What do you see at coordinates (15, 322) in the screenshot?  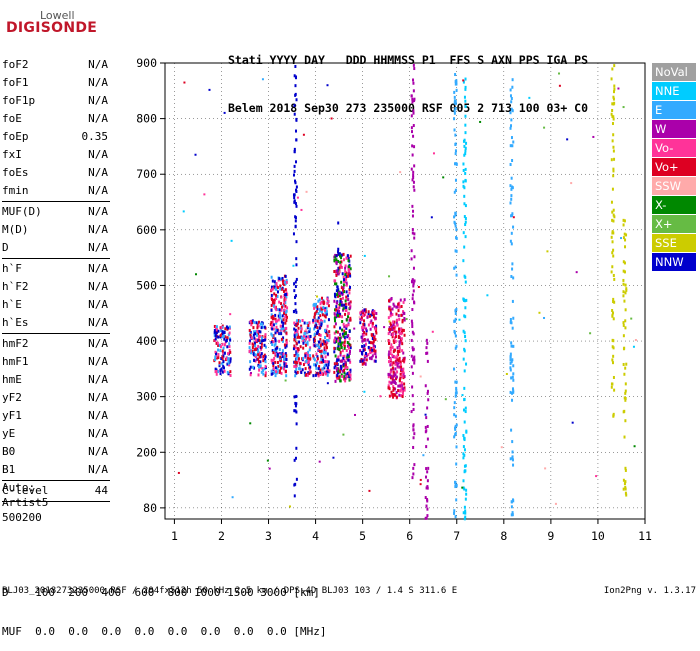 I see `param-name: h`Es` at bounding box center [15, 322].